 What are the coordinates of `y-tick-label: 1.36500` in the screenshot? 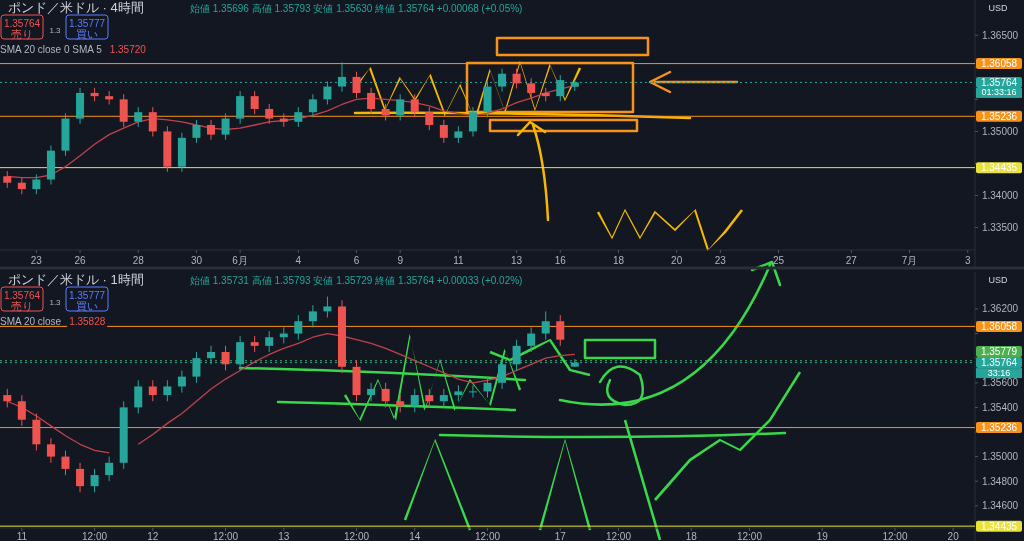 It's located at (1000, 35).